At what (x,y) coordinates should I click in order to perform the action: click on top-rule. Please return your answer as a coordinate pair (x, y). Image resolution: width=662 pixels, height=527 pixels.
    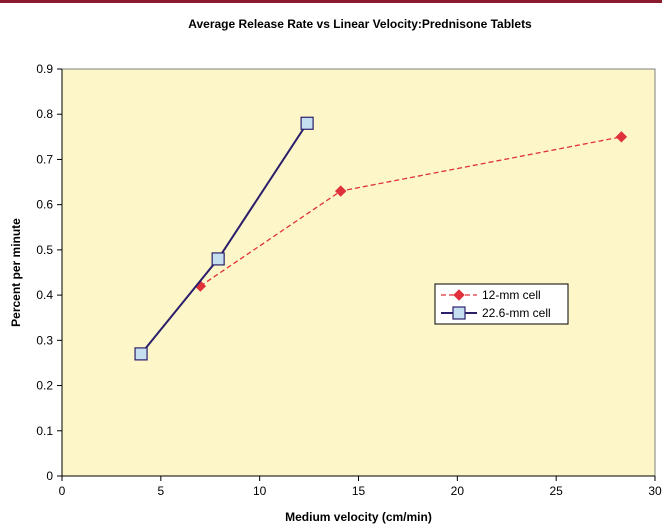
    Looking at the image, I should click on (331, 1).